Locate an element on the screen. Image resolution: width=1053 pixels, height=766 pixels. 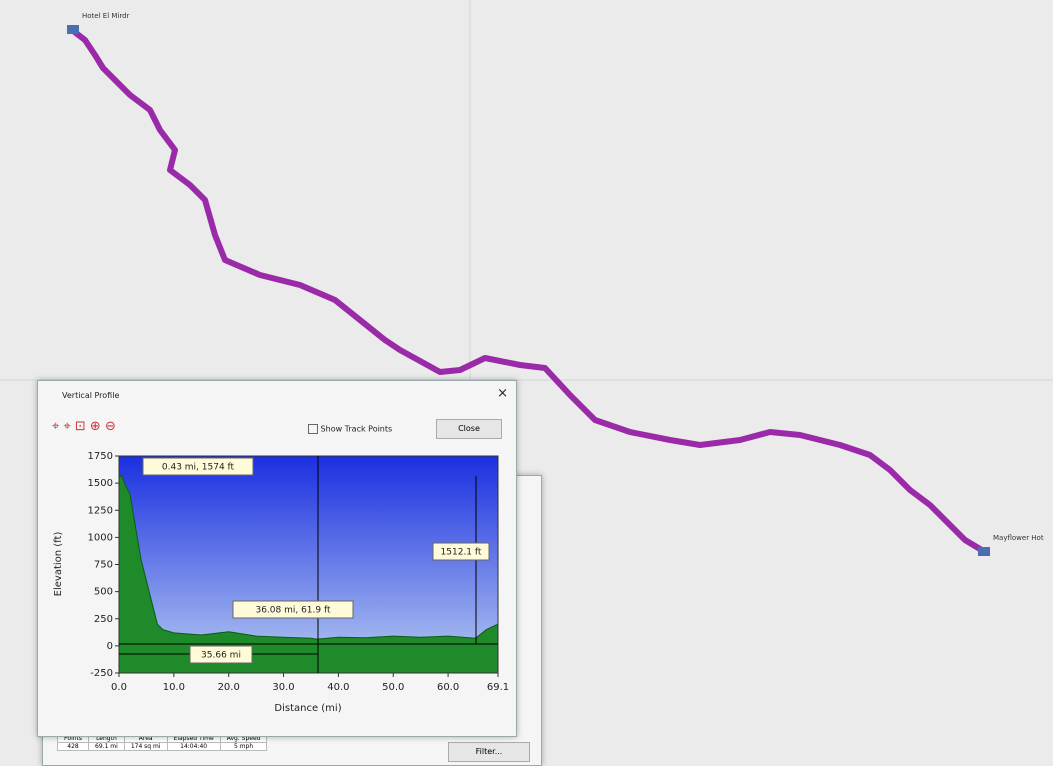
stat-value: 14:04:40 is located at coordinates (193, 746).